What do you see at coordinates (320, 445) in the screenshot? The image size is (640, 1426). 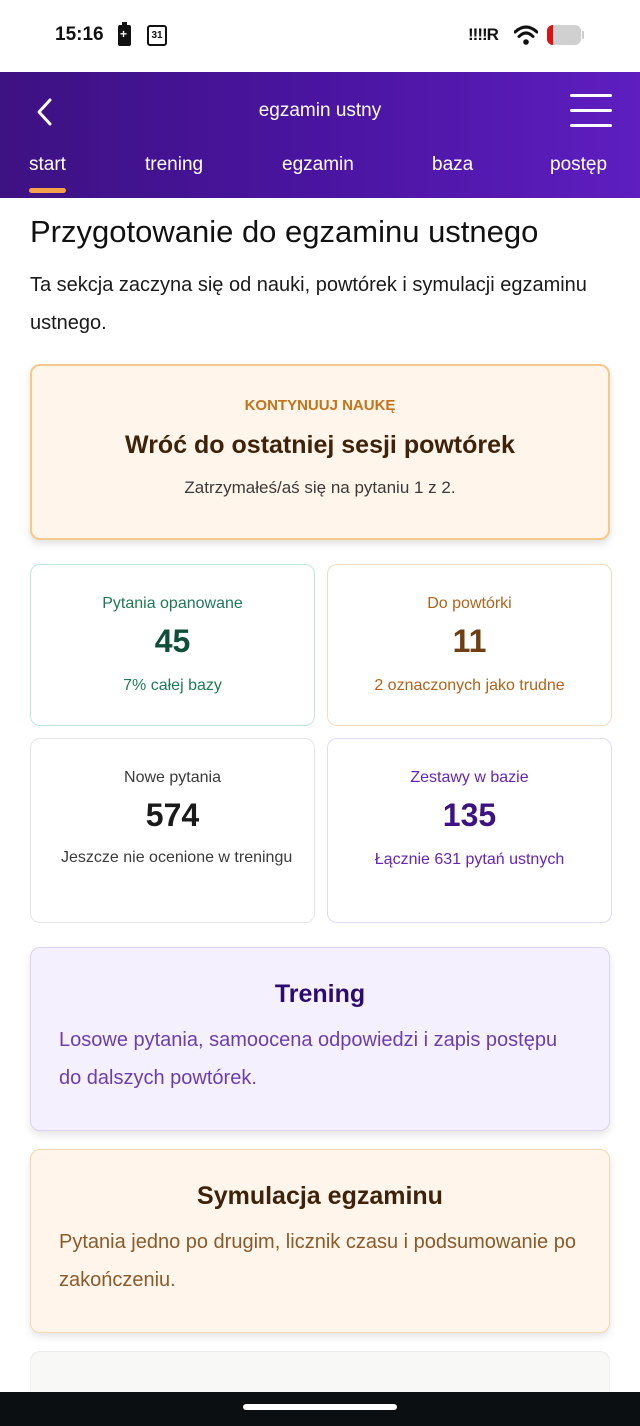 I see `continue-title: Wróć do ostatniej sesji powtórek` at bounding box center [320, 445].